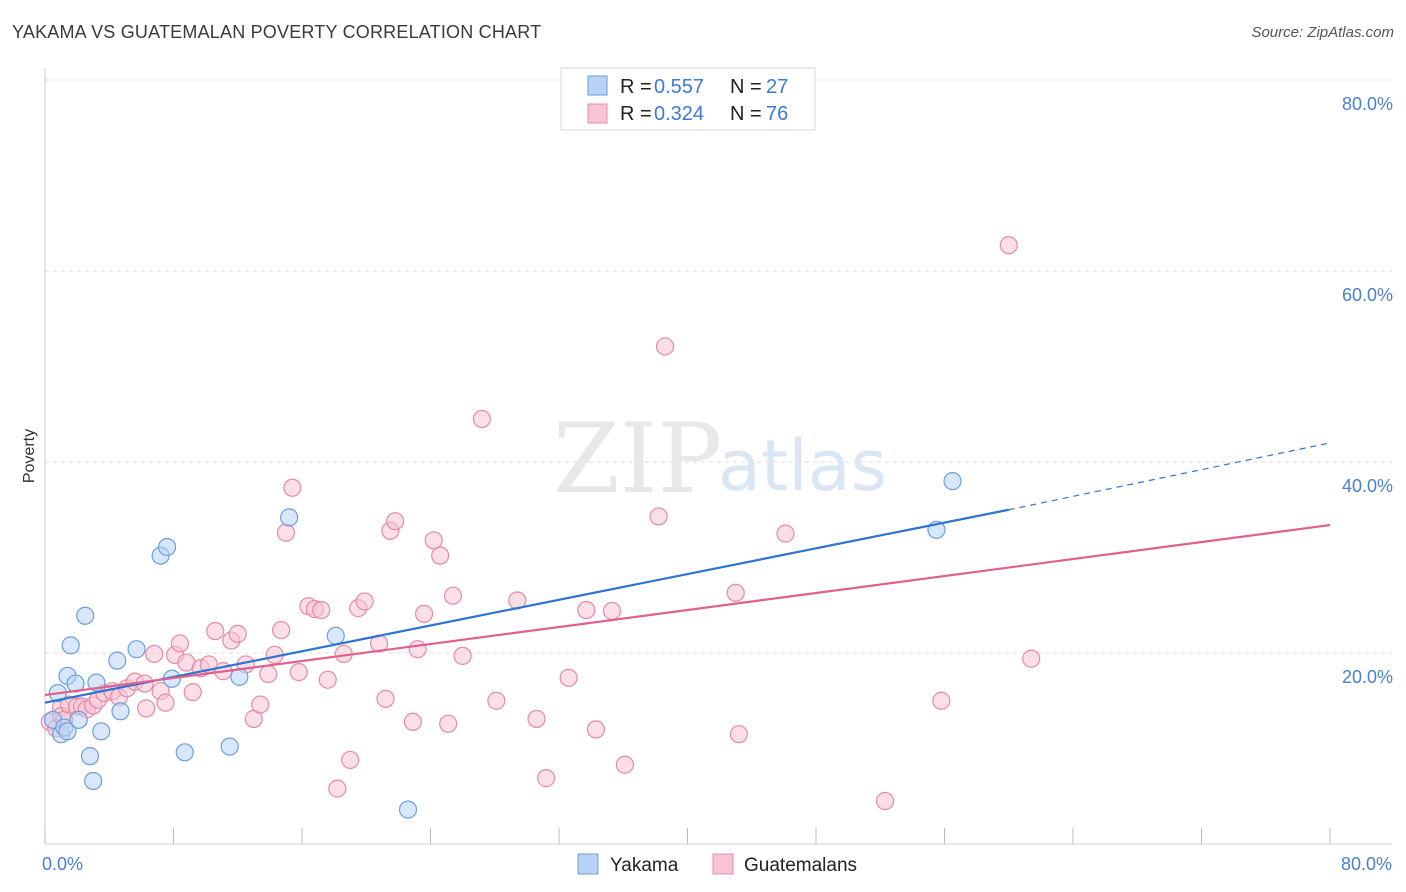 This screenshot has height=892, width=1406. What do you see at coordinates (597, 85) in the screenshot?
I see `legend-swatch-yakama` at bounding box center [597, 85].